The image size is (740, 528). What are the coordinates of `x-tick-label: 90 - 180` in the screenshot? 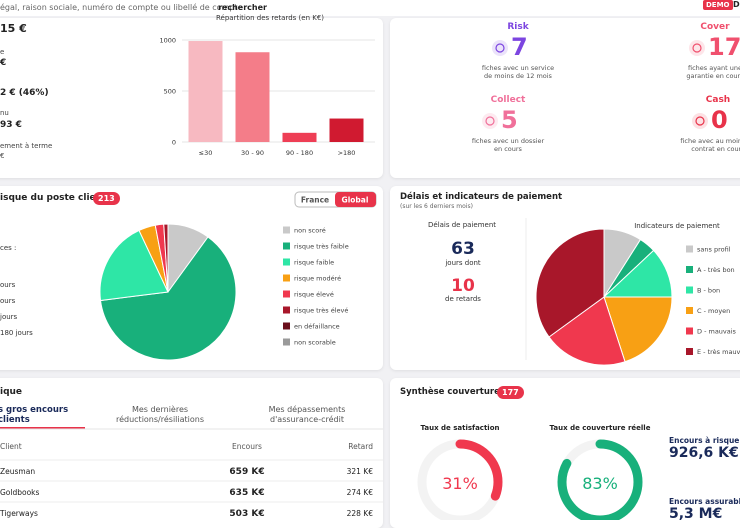 It's located at (299, 153).